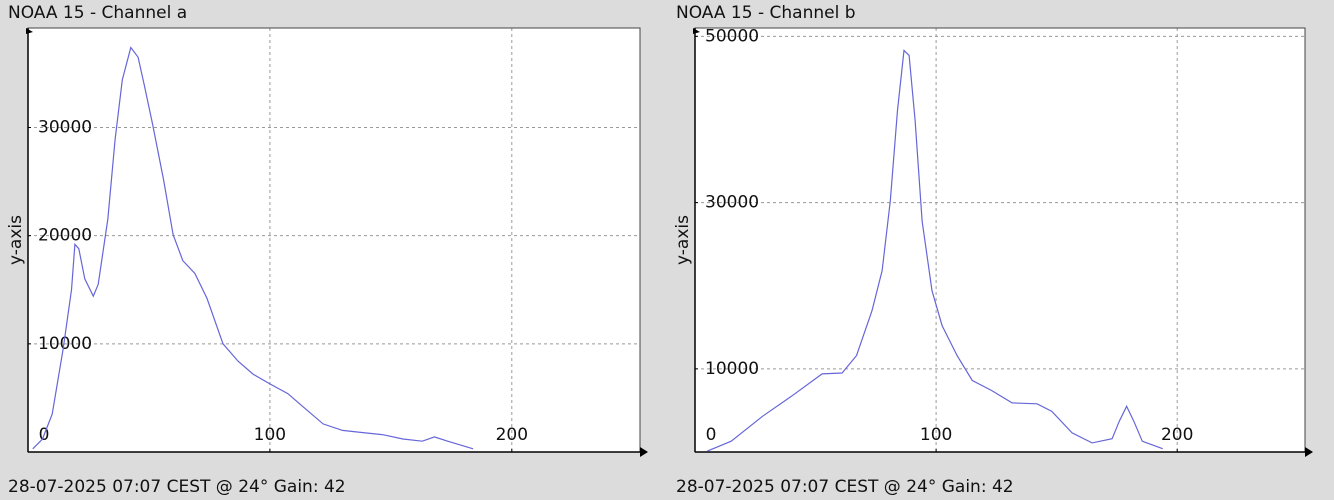  Describe the element at coordinates (711, 435) in the screenshot. I see `x-tick-label: 0` at that location.